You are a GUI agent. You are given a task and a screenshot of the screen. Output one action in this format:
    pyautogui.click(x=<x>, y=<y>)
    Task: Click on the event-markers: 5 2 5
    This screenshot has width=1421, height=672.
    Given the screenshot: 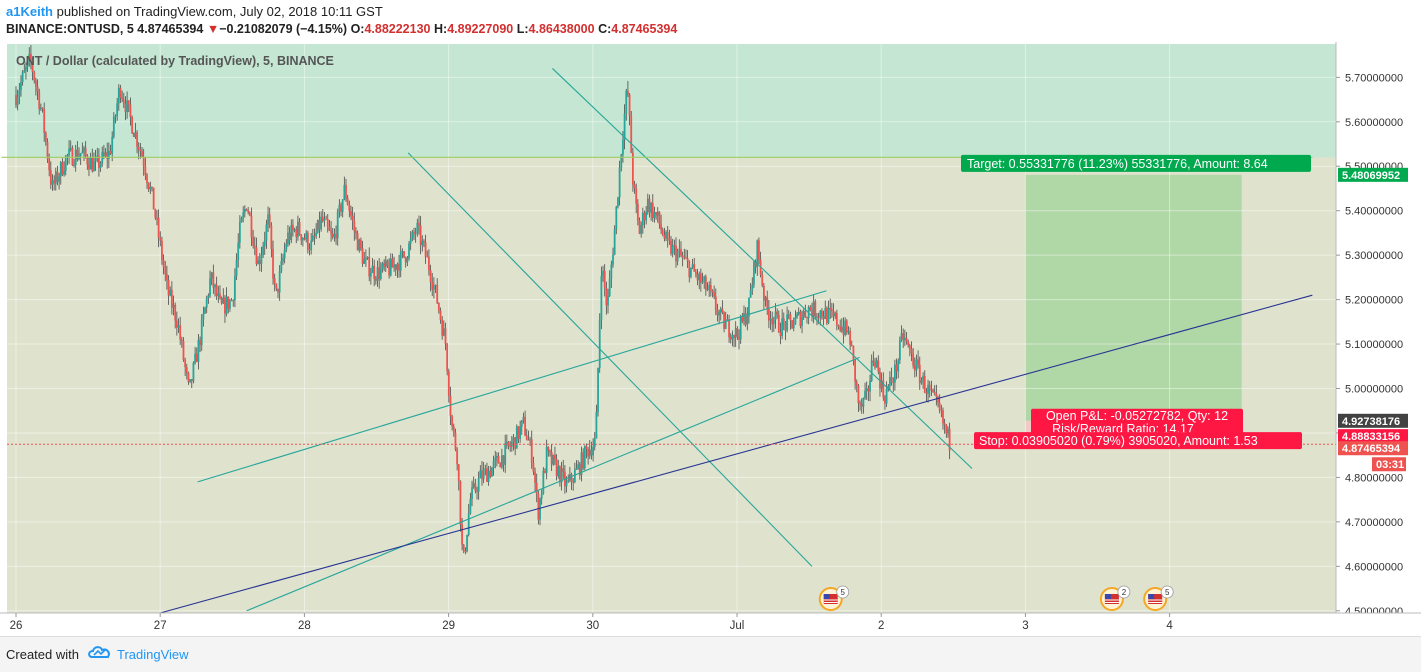 What is the action you would take?
    pyautogui.click(x=996, y=598)
    